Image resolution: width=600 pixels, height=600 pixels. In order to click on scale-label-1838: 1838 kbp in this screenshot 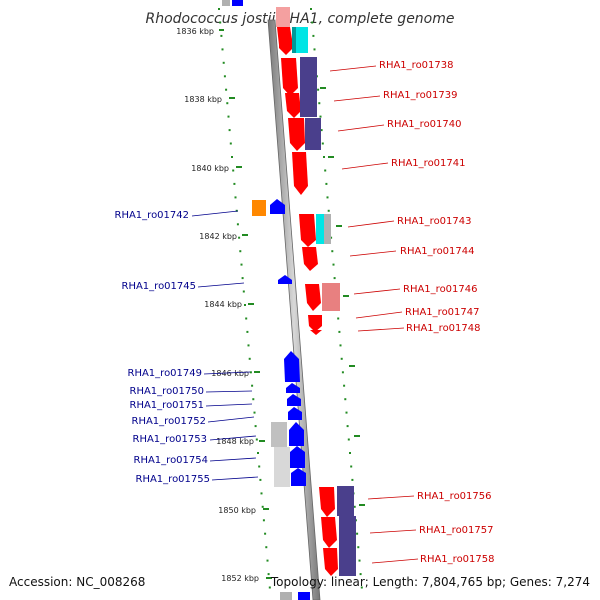, I will do `click(203, 99)`.